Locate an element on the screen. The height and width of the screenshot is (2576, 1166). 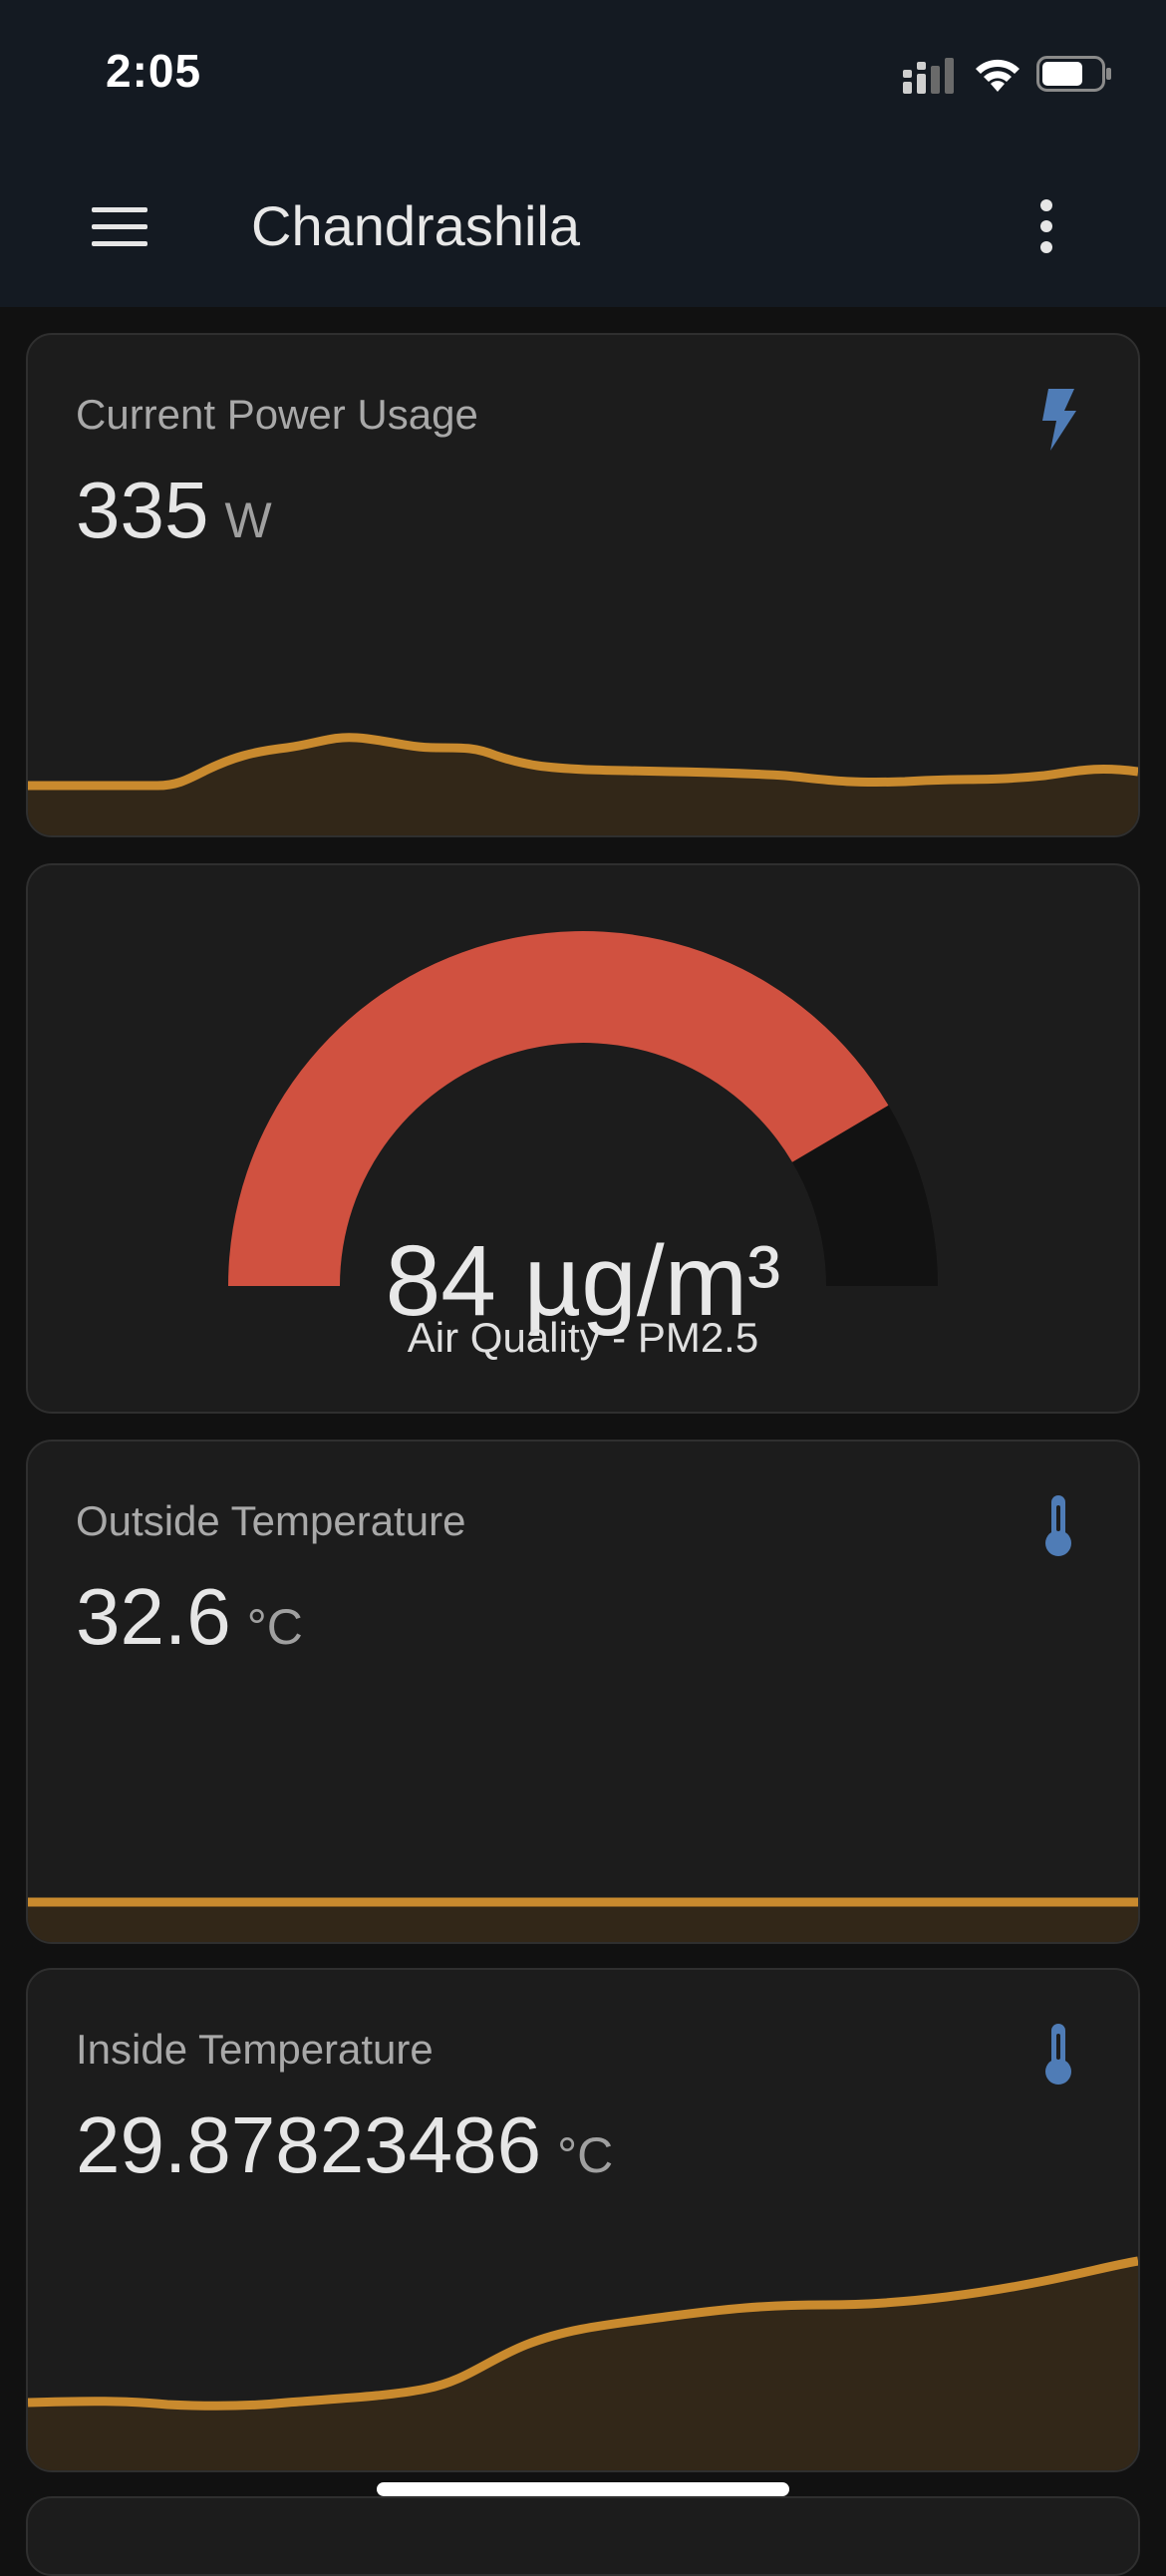
wifi-icon is located at coordinates (998, 75).